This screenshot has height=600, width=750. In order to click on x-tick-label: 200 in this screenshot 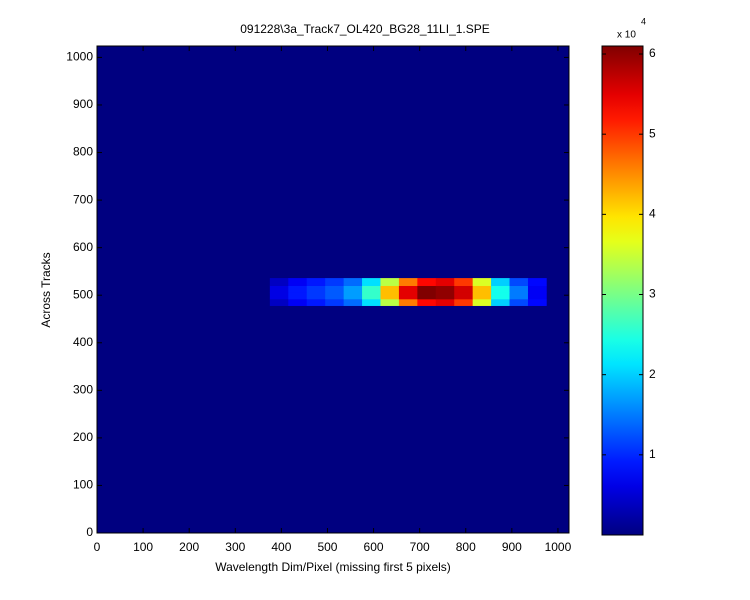, I will do `click(189, 547)`.